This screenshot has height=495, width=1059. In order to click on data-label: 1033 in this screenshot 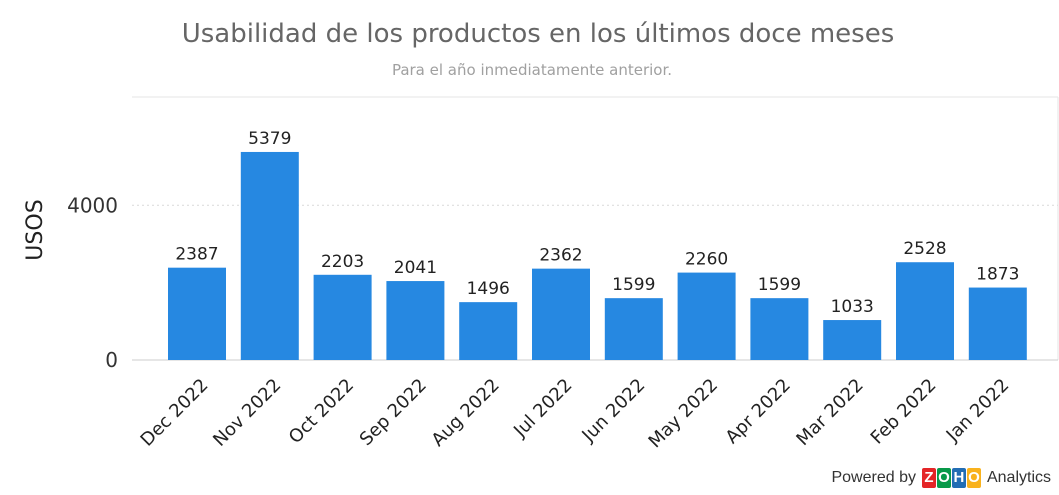, I will do `click(852, 307)`.